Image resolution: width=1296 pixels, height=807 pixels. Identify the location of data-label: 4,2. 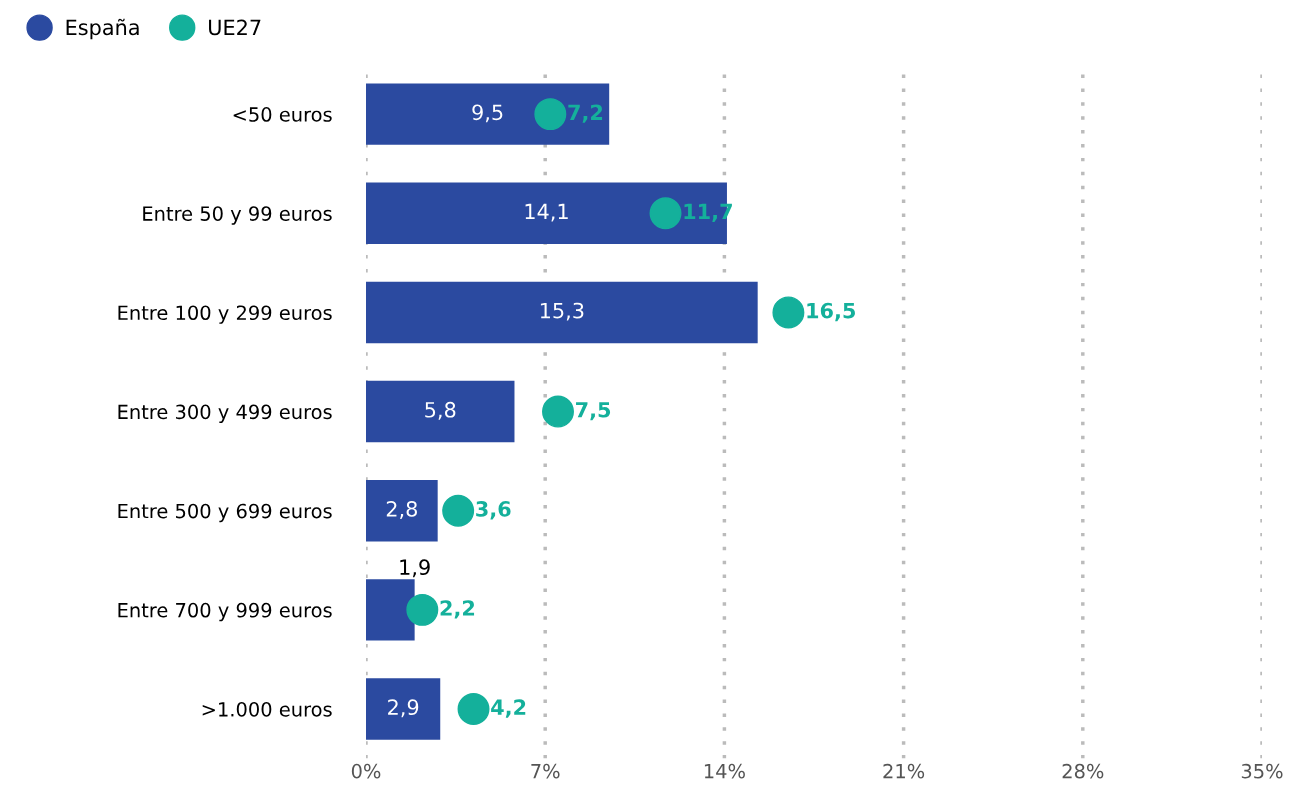
(508, 708).